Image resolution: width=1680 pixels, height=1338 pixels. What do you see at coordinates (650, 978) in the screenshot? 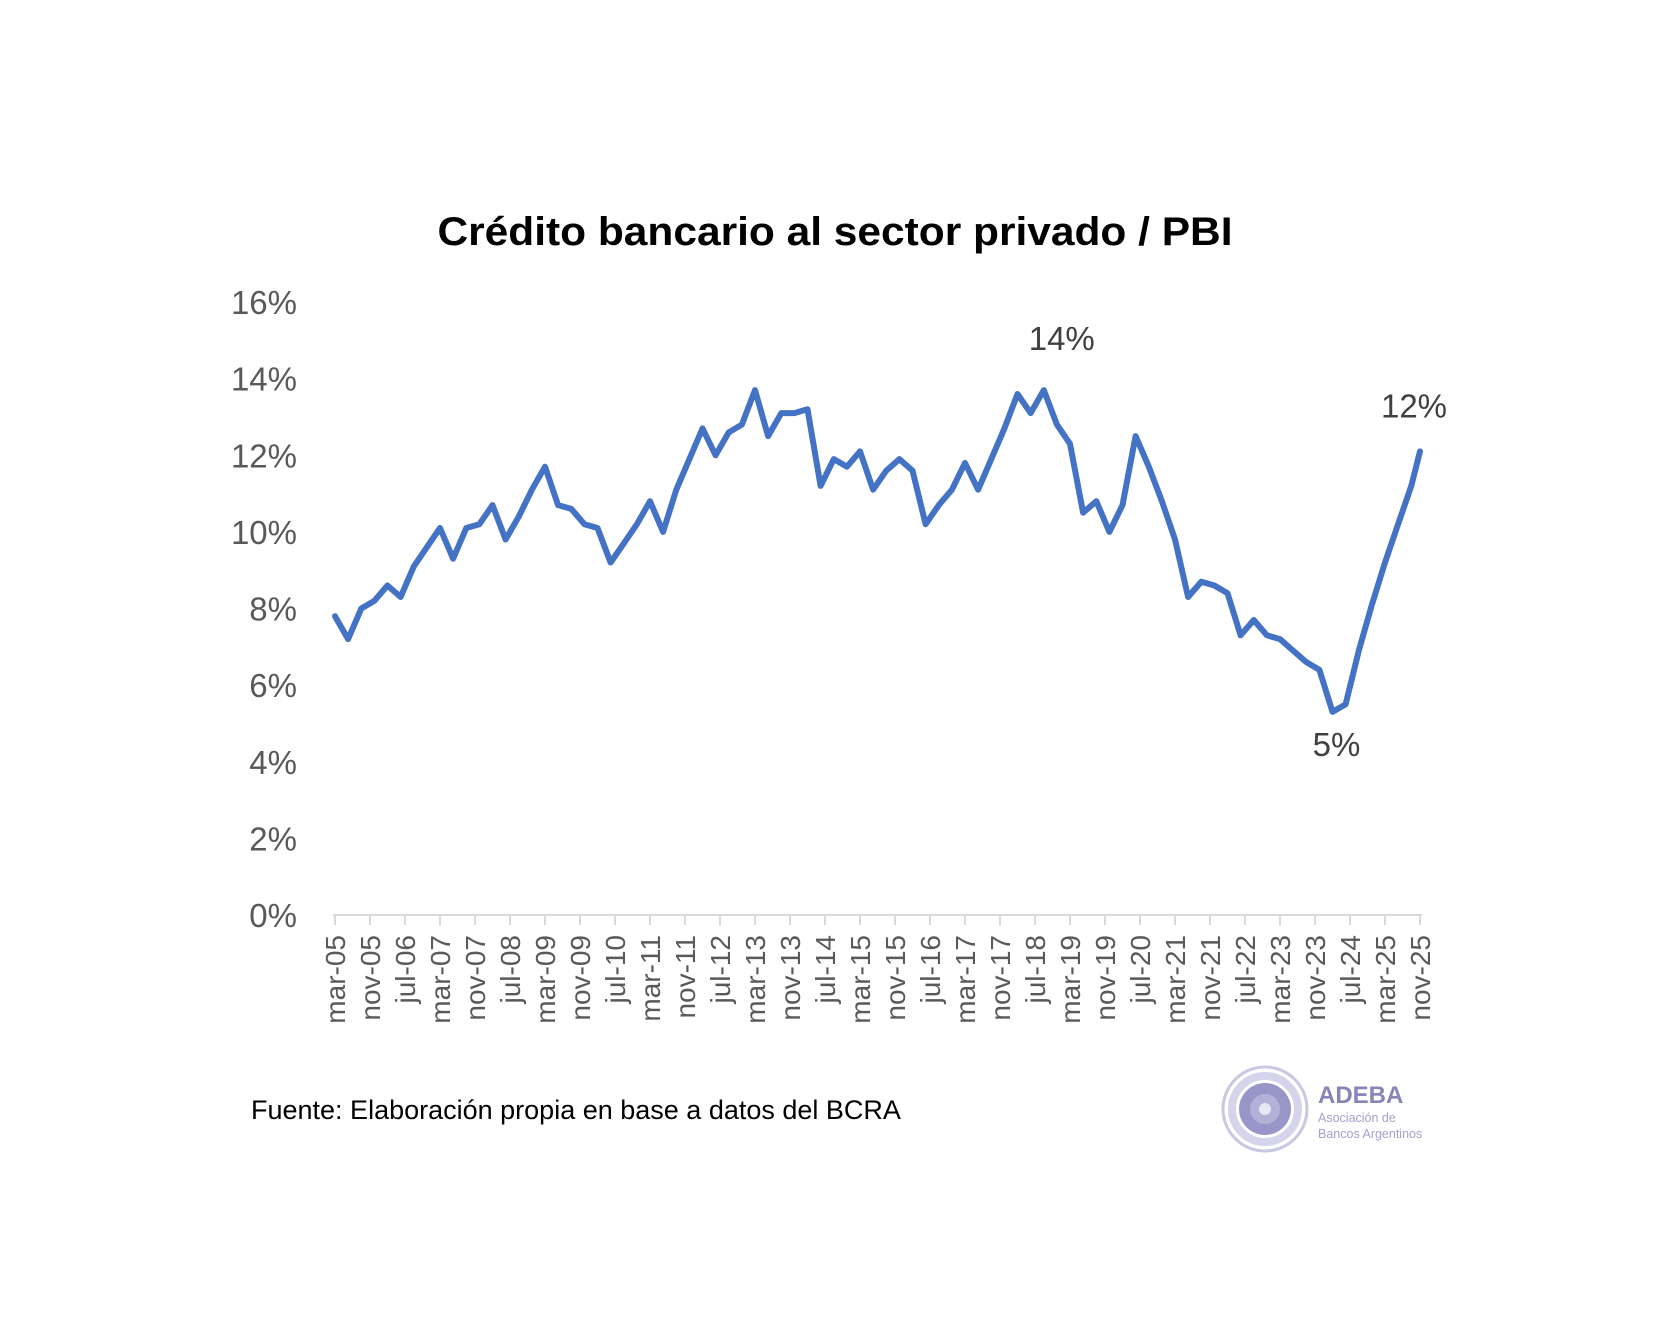
I see `x-tick-label: mar-11` at bounding box center [650, 978].